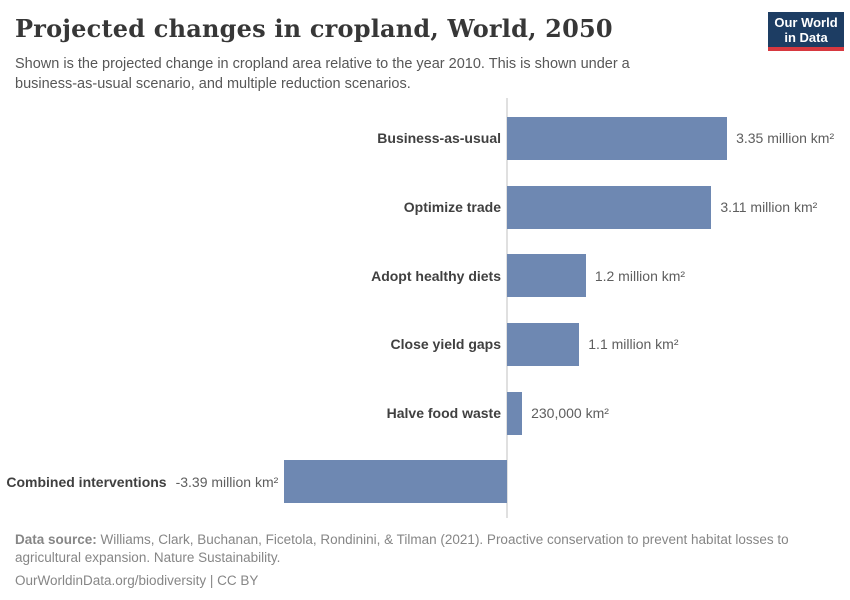  What do you see at coordinates (507, 308) in the screenshot?
I see `zero-axis-line` at bounding box center [507, 308].